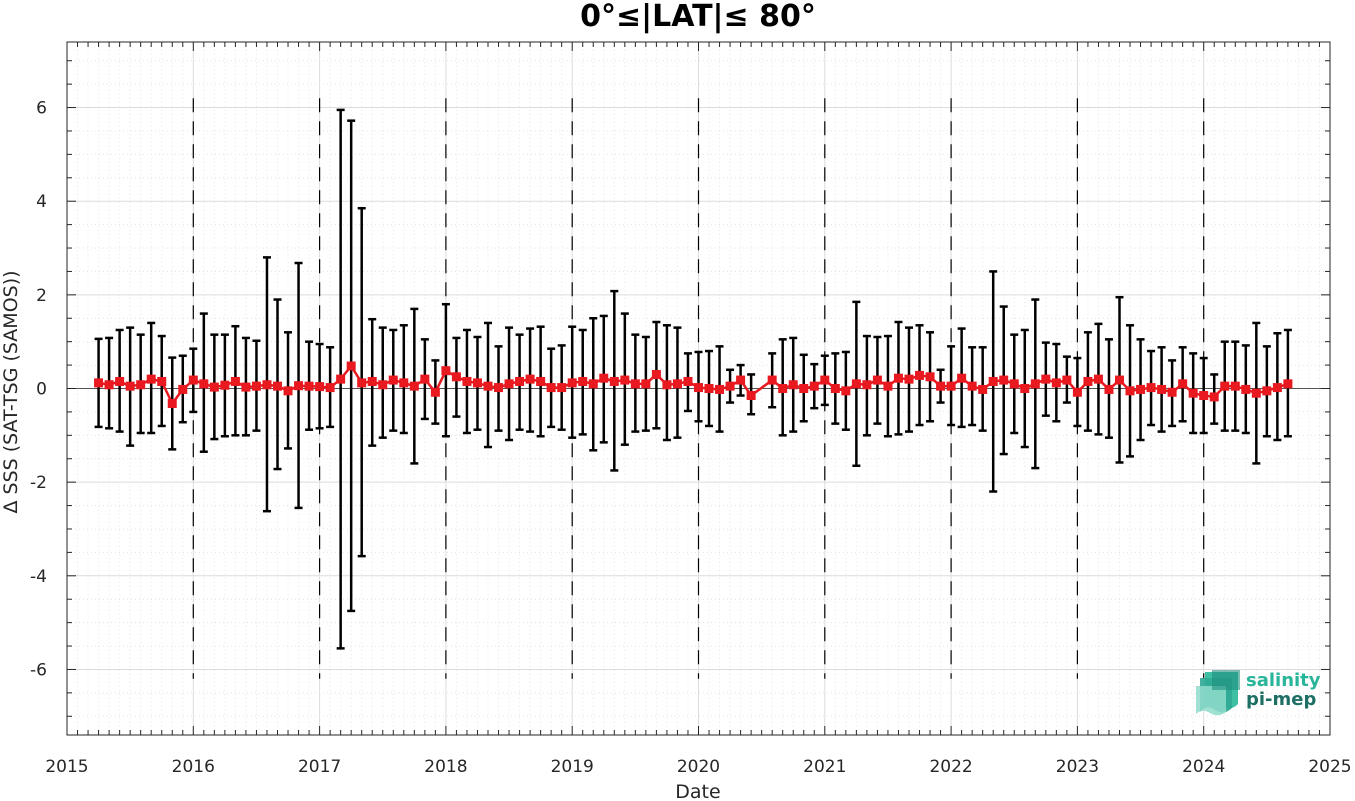 The width and height of the screenshot is (1355, 801). Describe the element at coordinates (1281, 699) in the screenshot. I see `logo-text-pi-mep: pi-mep` at that location.